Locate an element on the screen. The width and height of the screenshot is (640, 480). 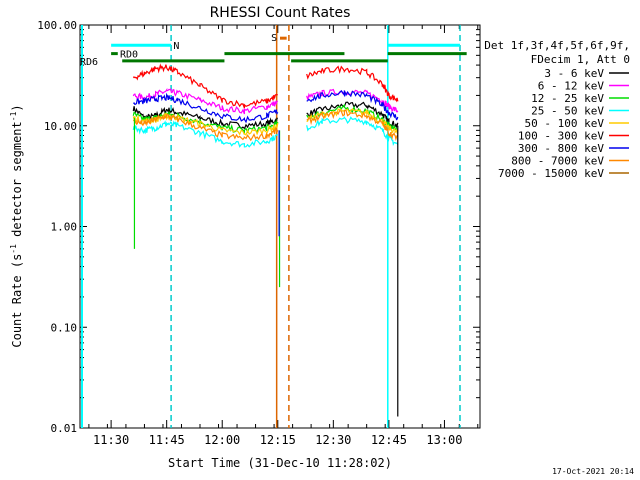
flag-label: N is located at coordinates (176, 46).